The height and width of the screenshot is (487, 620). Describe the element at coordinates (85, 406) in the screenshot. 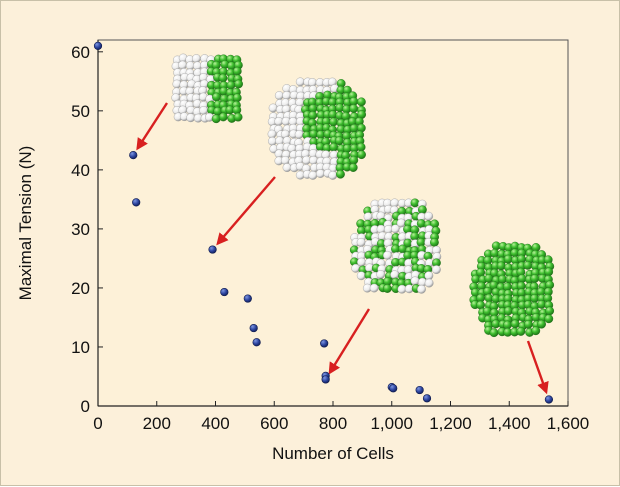

I see `y-tick-label: 0` at that location.